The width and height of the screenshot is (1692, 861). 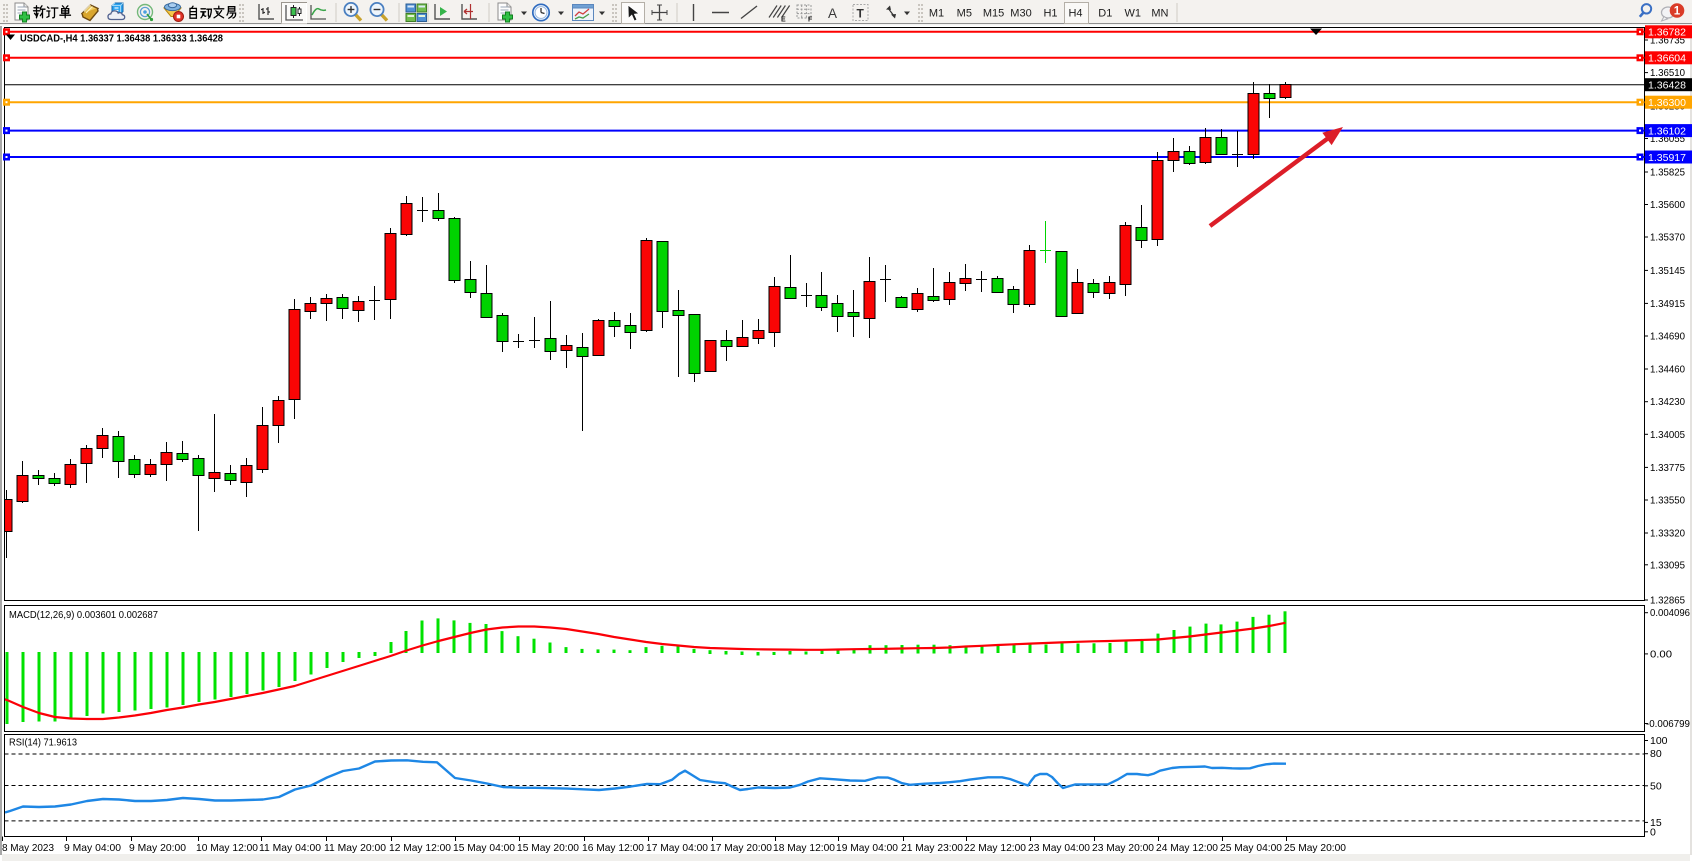 I want to click on svg-text: 1.36782, so click(x=1667, y=33).